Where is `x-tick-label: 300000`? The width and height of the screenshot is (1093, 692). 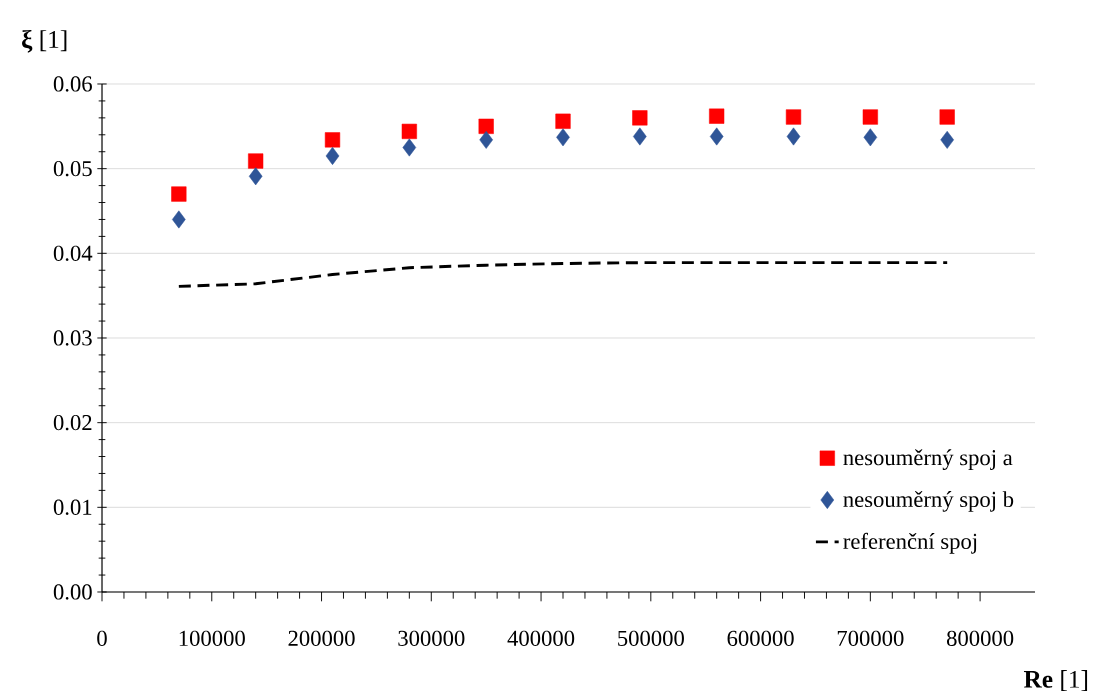
x-tick-label: 300000 is located at coordinates (431, 638).